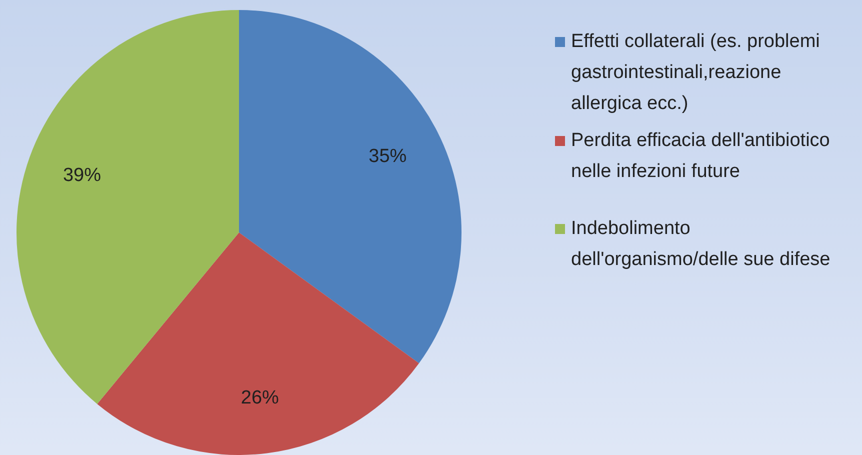 This screenshot has width=862, height=455. What do you see at coordinates (696, 73) in the screenshot?
I see `legend-label: Effetti collaterali (es. problemi gastrointestinali,reazione allergica ecc.)` at bounding box center [696, 73].